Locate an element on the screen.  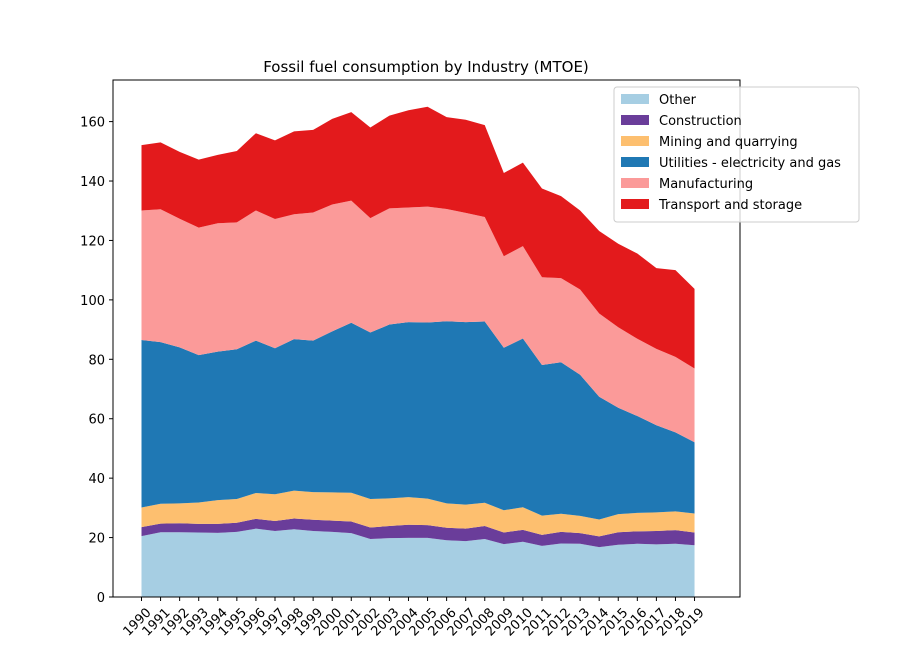
legend-box is located at coordinates (736, 154).